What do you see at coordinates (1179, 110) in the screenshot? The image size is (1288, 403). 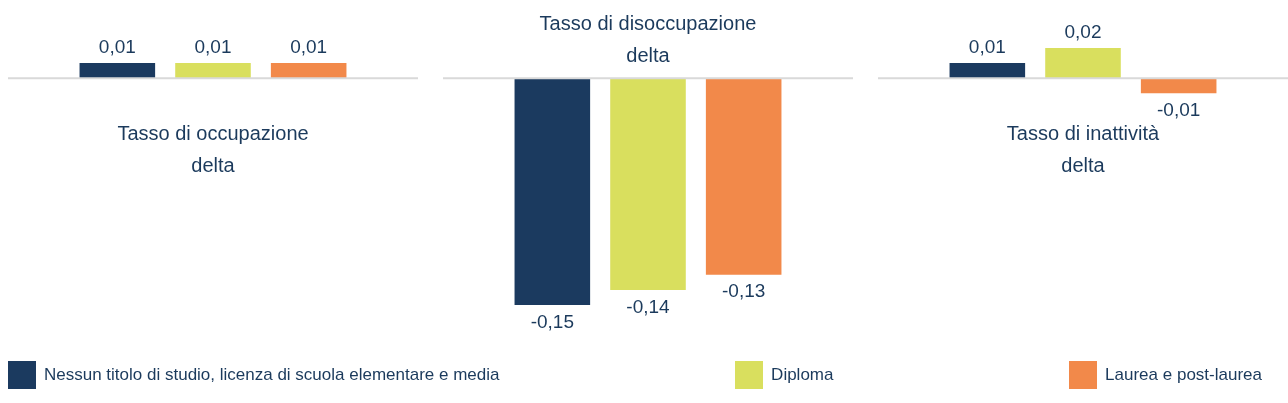 I see `data-label: -0,01` at bounding box center [1179, 110].